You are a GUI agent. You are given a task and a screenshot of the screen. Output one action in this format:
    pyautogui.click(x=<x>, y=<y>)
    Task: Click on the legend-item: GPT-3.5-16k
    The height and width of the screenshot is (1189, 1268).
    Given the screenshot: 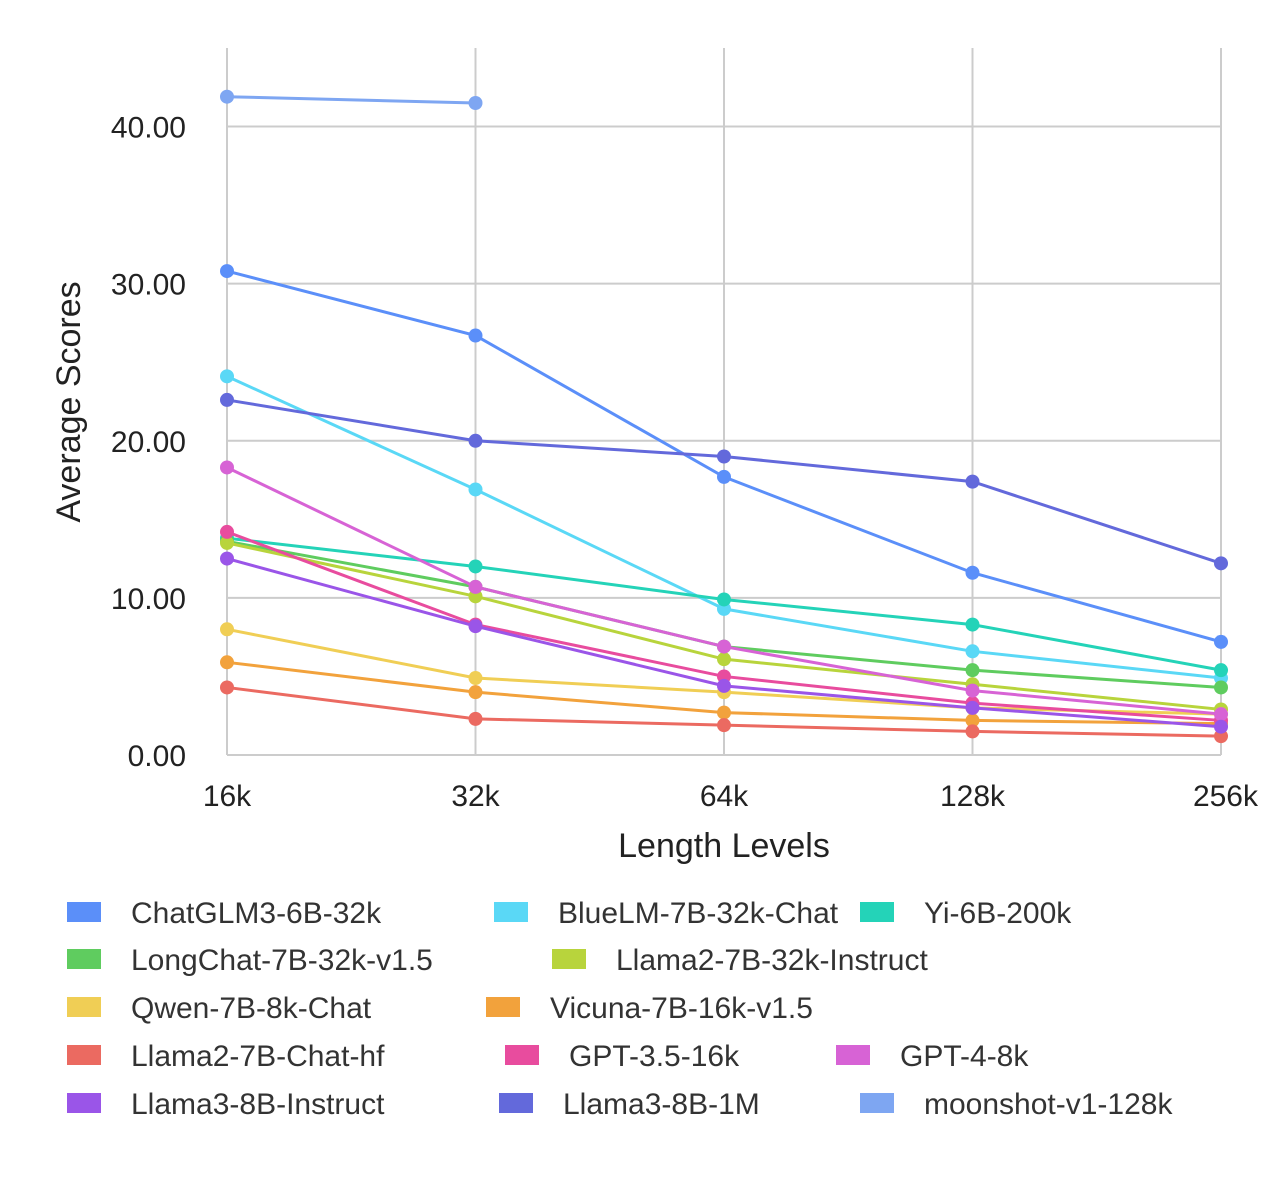 What is the action you would take?
    pyautogui.click(x=622, y=1056)
    